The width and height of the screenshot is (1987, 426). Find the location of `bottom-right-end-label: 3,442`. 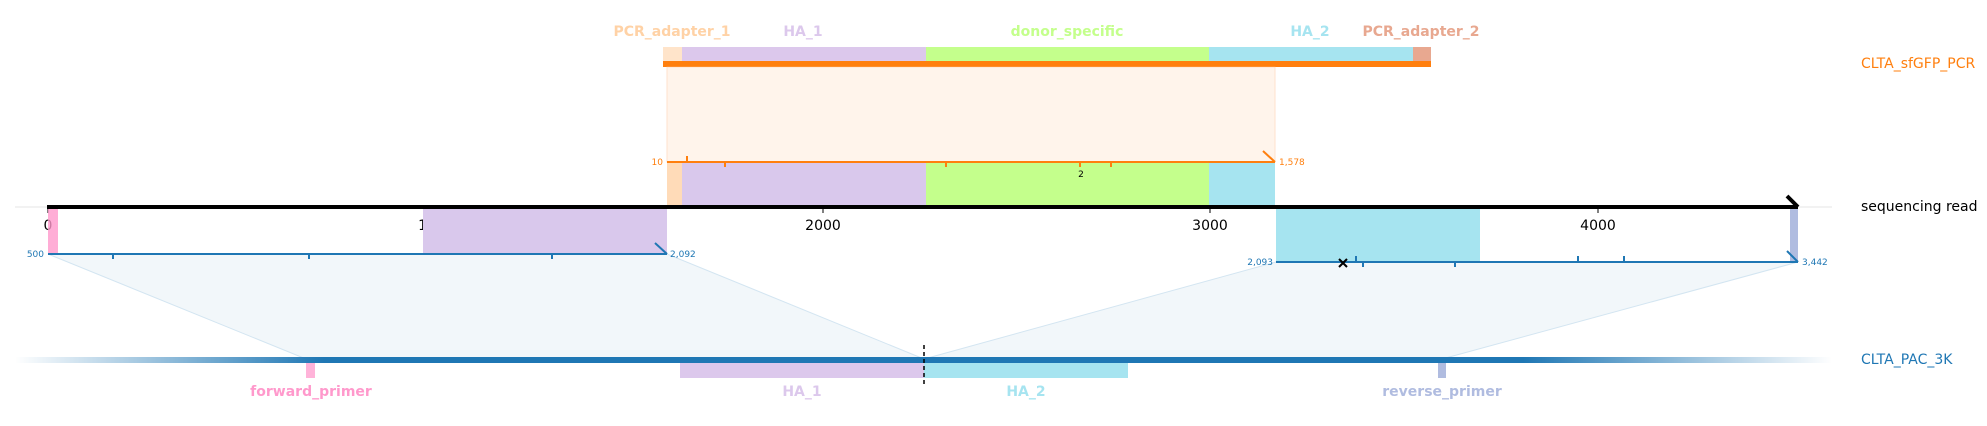

bottom-right-end-label: 3,442 is located at coordinates (1815, 263).